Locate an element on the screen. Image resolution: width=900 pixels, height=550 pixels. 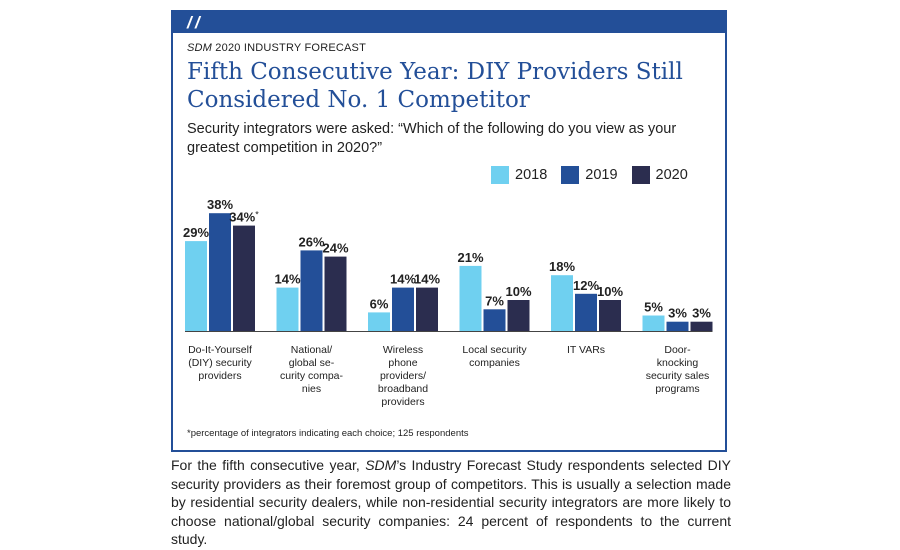
data-label: 38% is located at coordinates (220, 204).